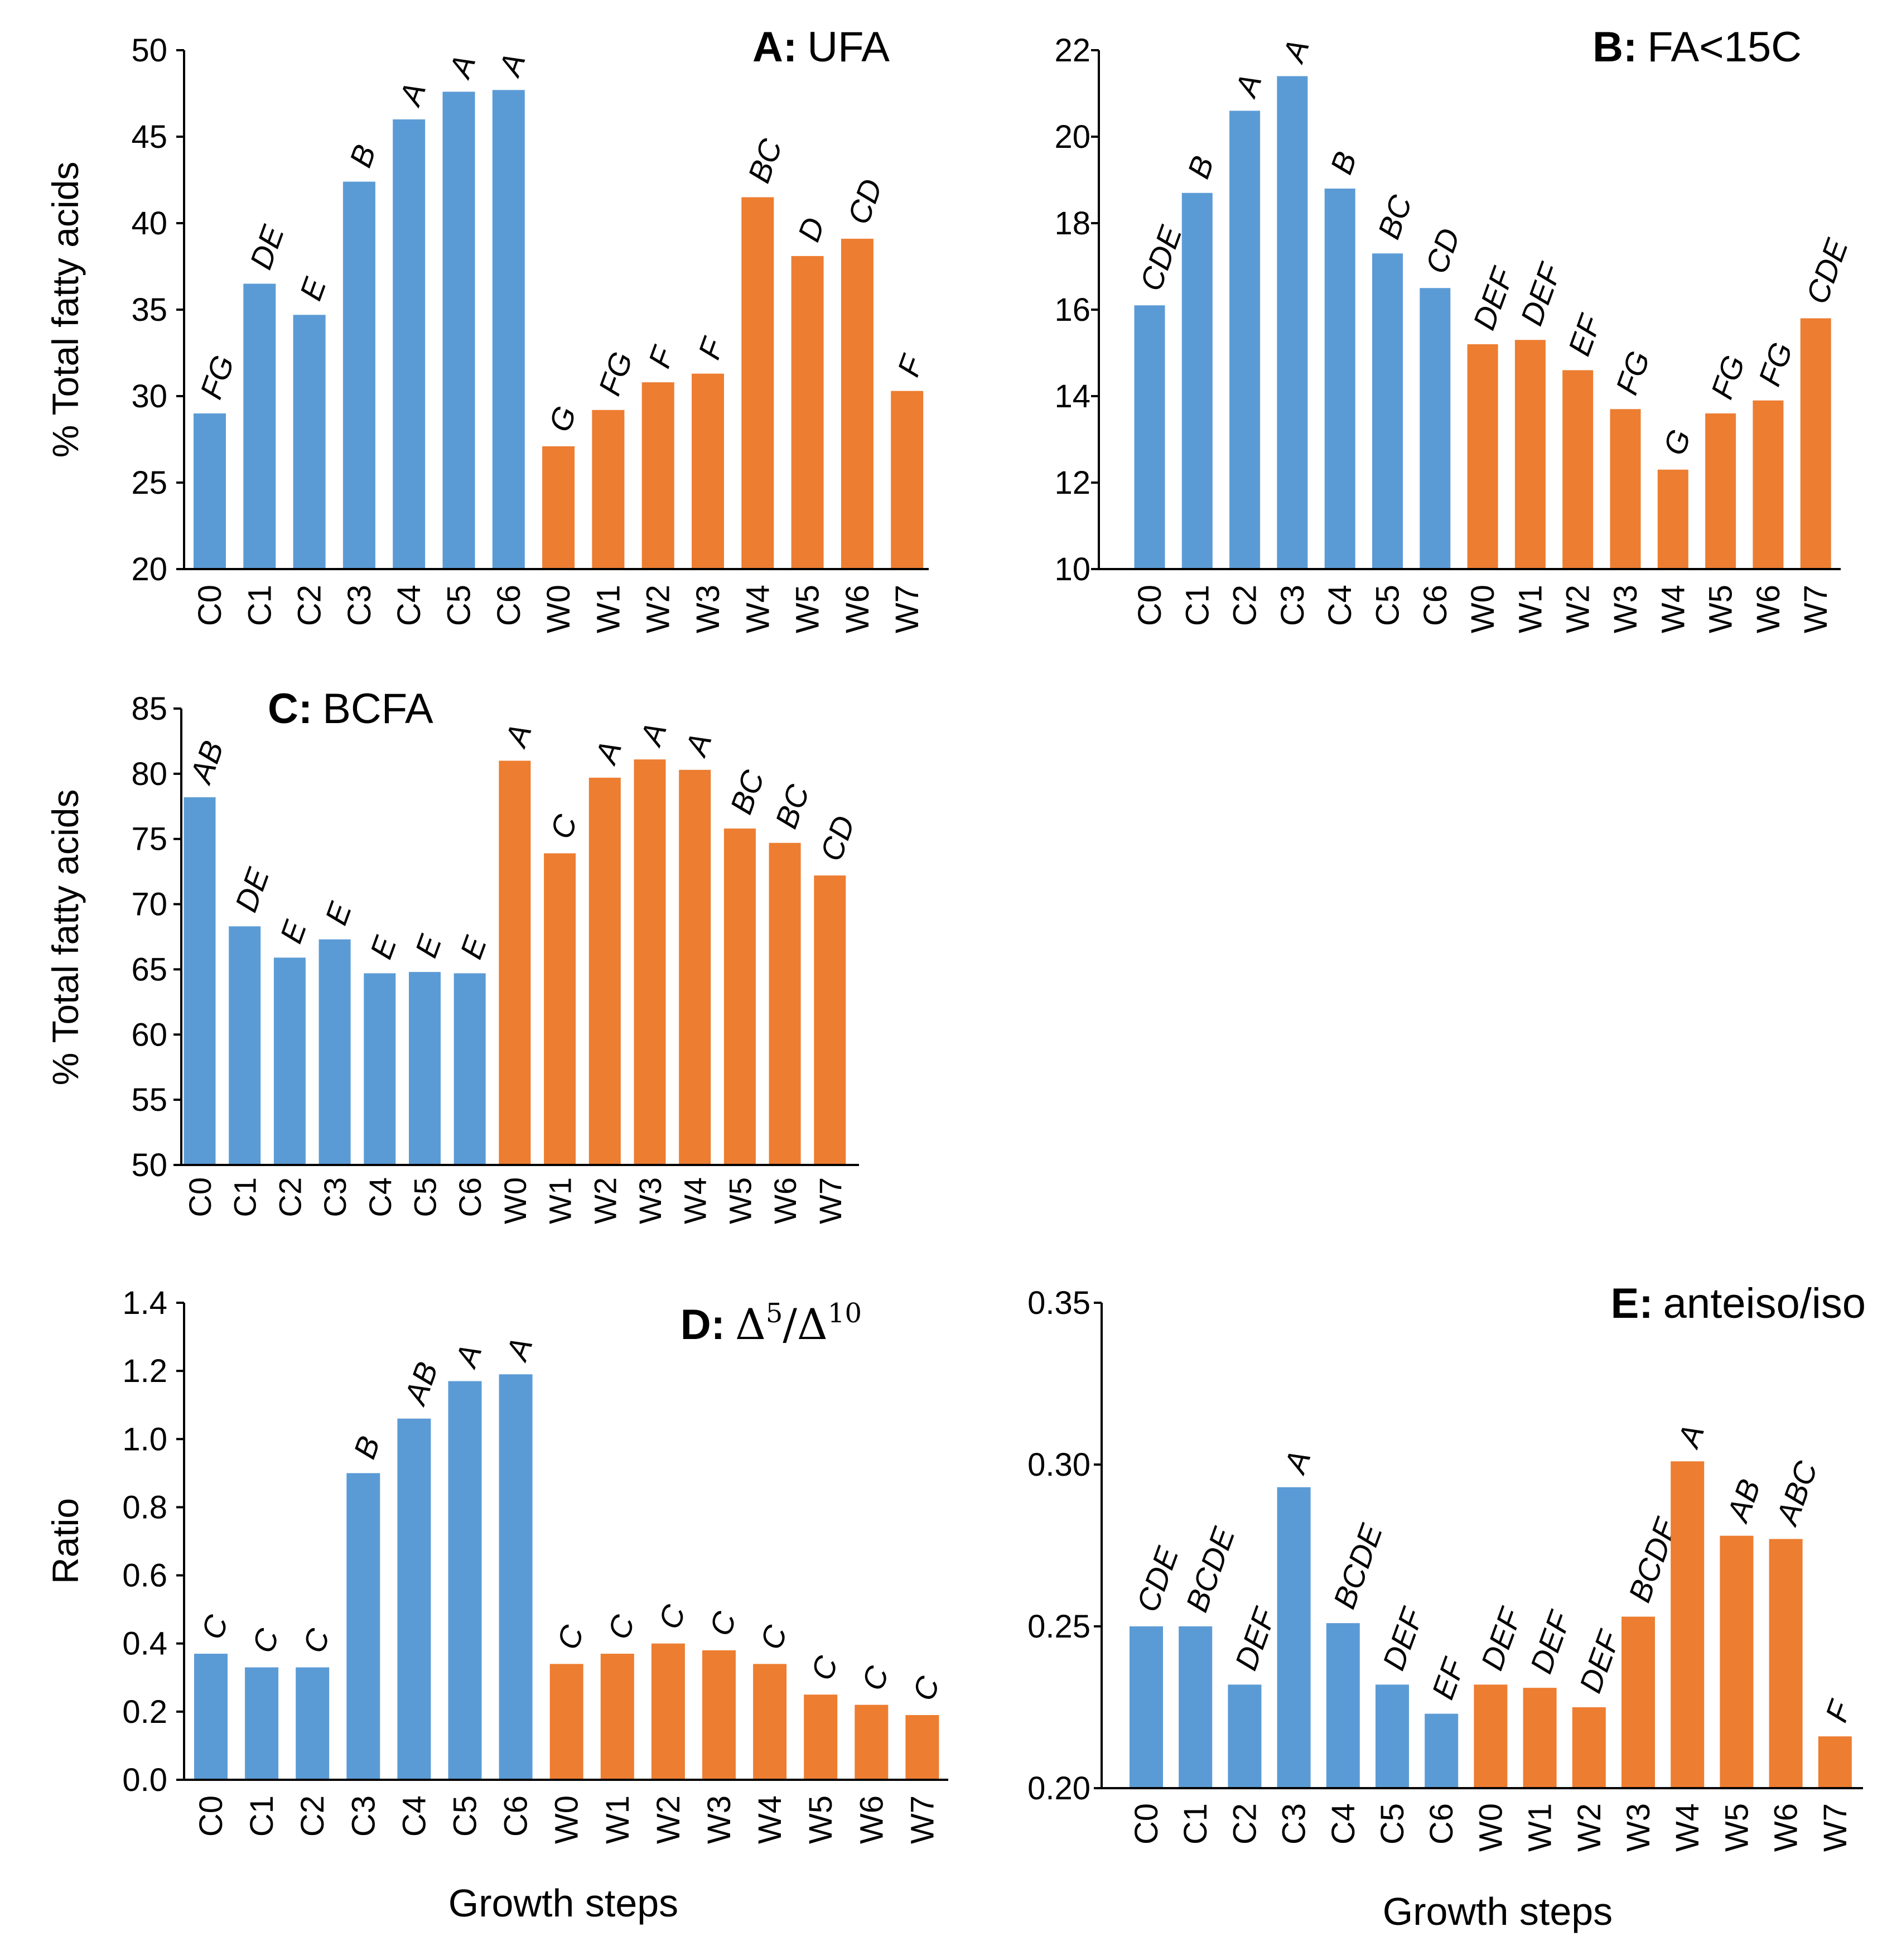  Describe the element at coordinates (1797, 1493) in the screenshot. I see `significance-letter: ABC` at that location.